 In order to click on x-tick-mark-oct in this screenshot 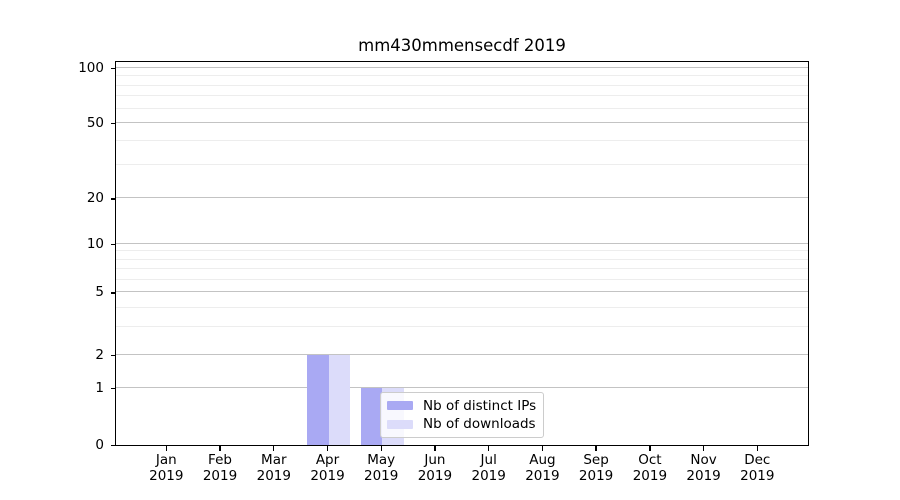, I will do `click(650, 448)`.